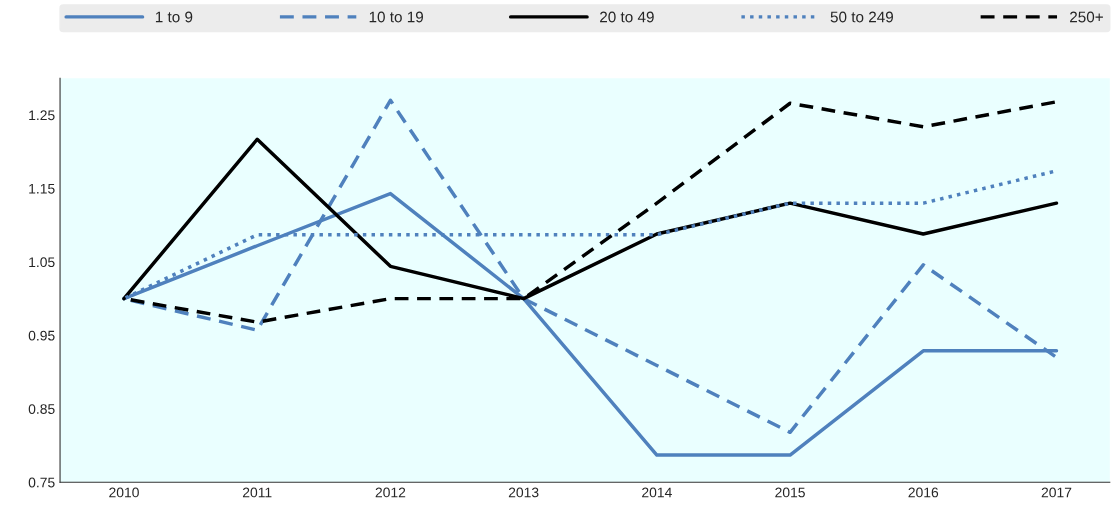 The width and height of the screenshot is (1112, 505). What do you see at coordinates (523, 492) in the screenshot?
I see `x-tick-label: 2013` at bounding box center [523, 492].